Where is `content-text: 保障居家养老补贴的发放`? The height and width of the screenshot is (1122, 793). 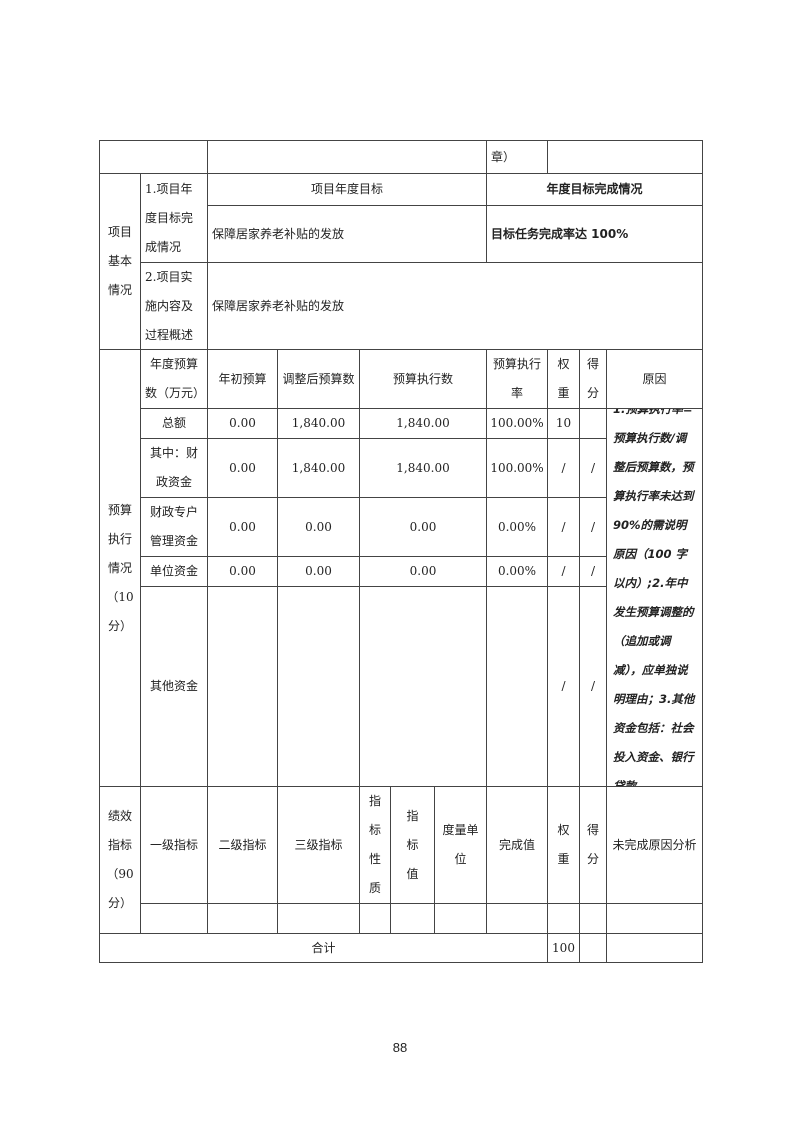
content-text: 保障居家养老补贴的发放 is located at coordinates (455, 306).